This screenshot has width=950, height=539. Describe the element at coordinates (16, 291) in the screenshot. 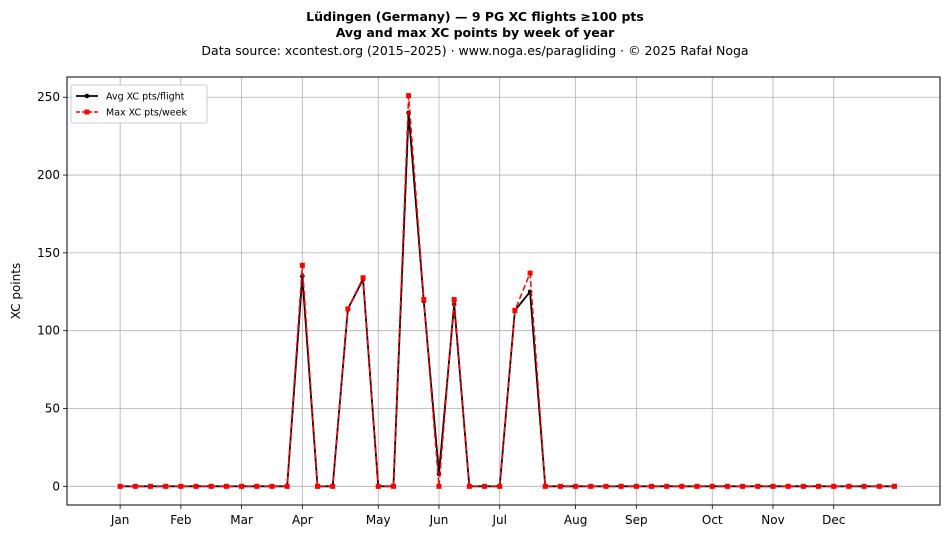

I see `y-axis-label: XC points` at that location.